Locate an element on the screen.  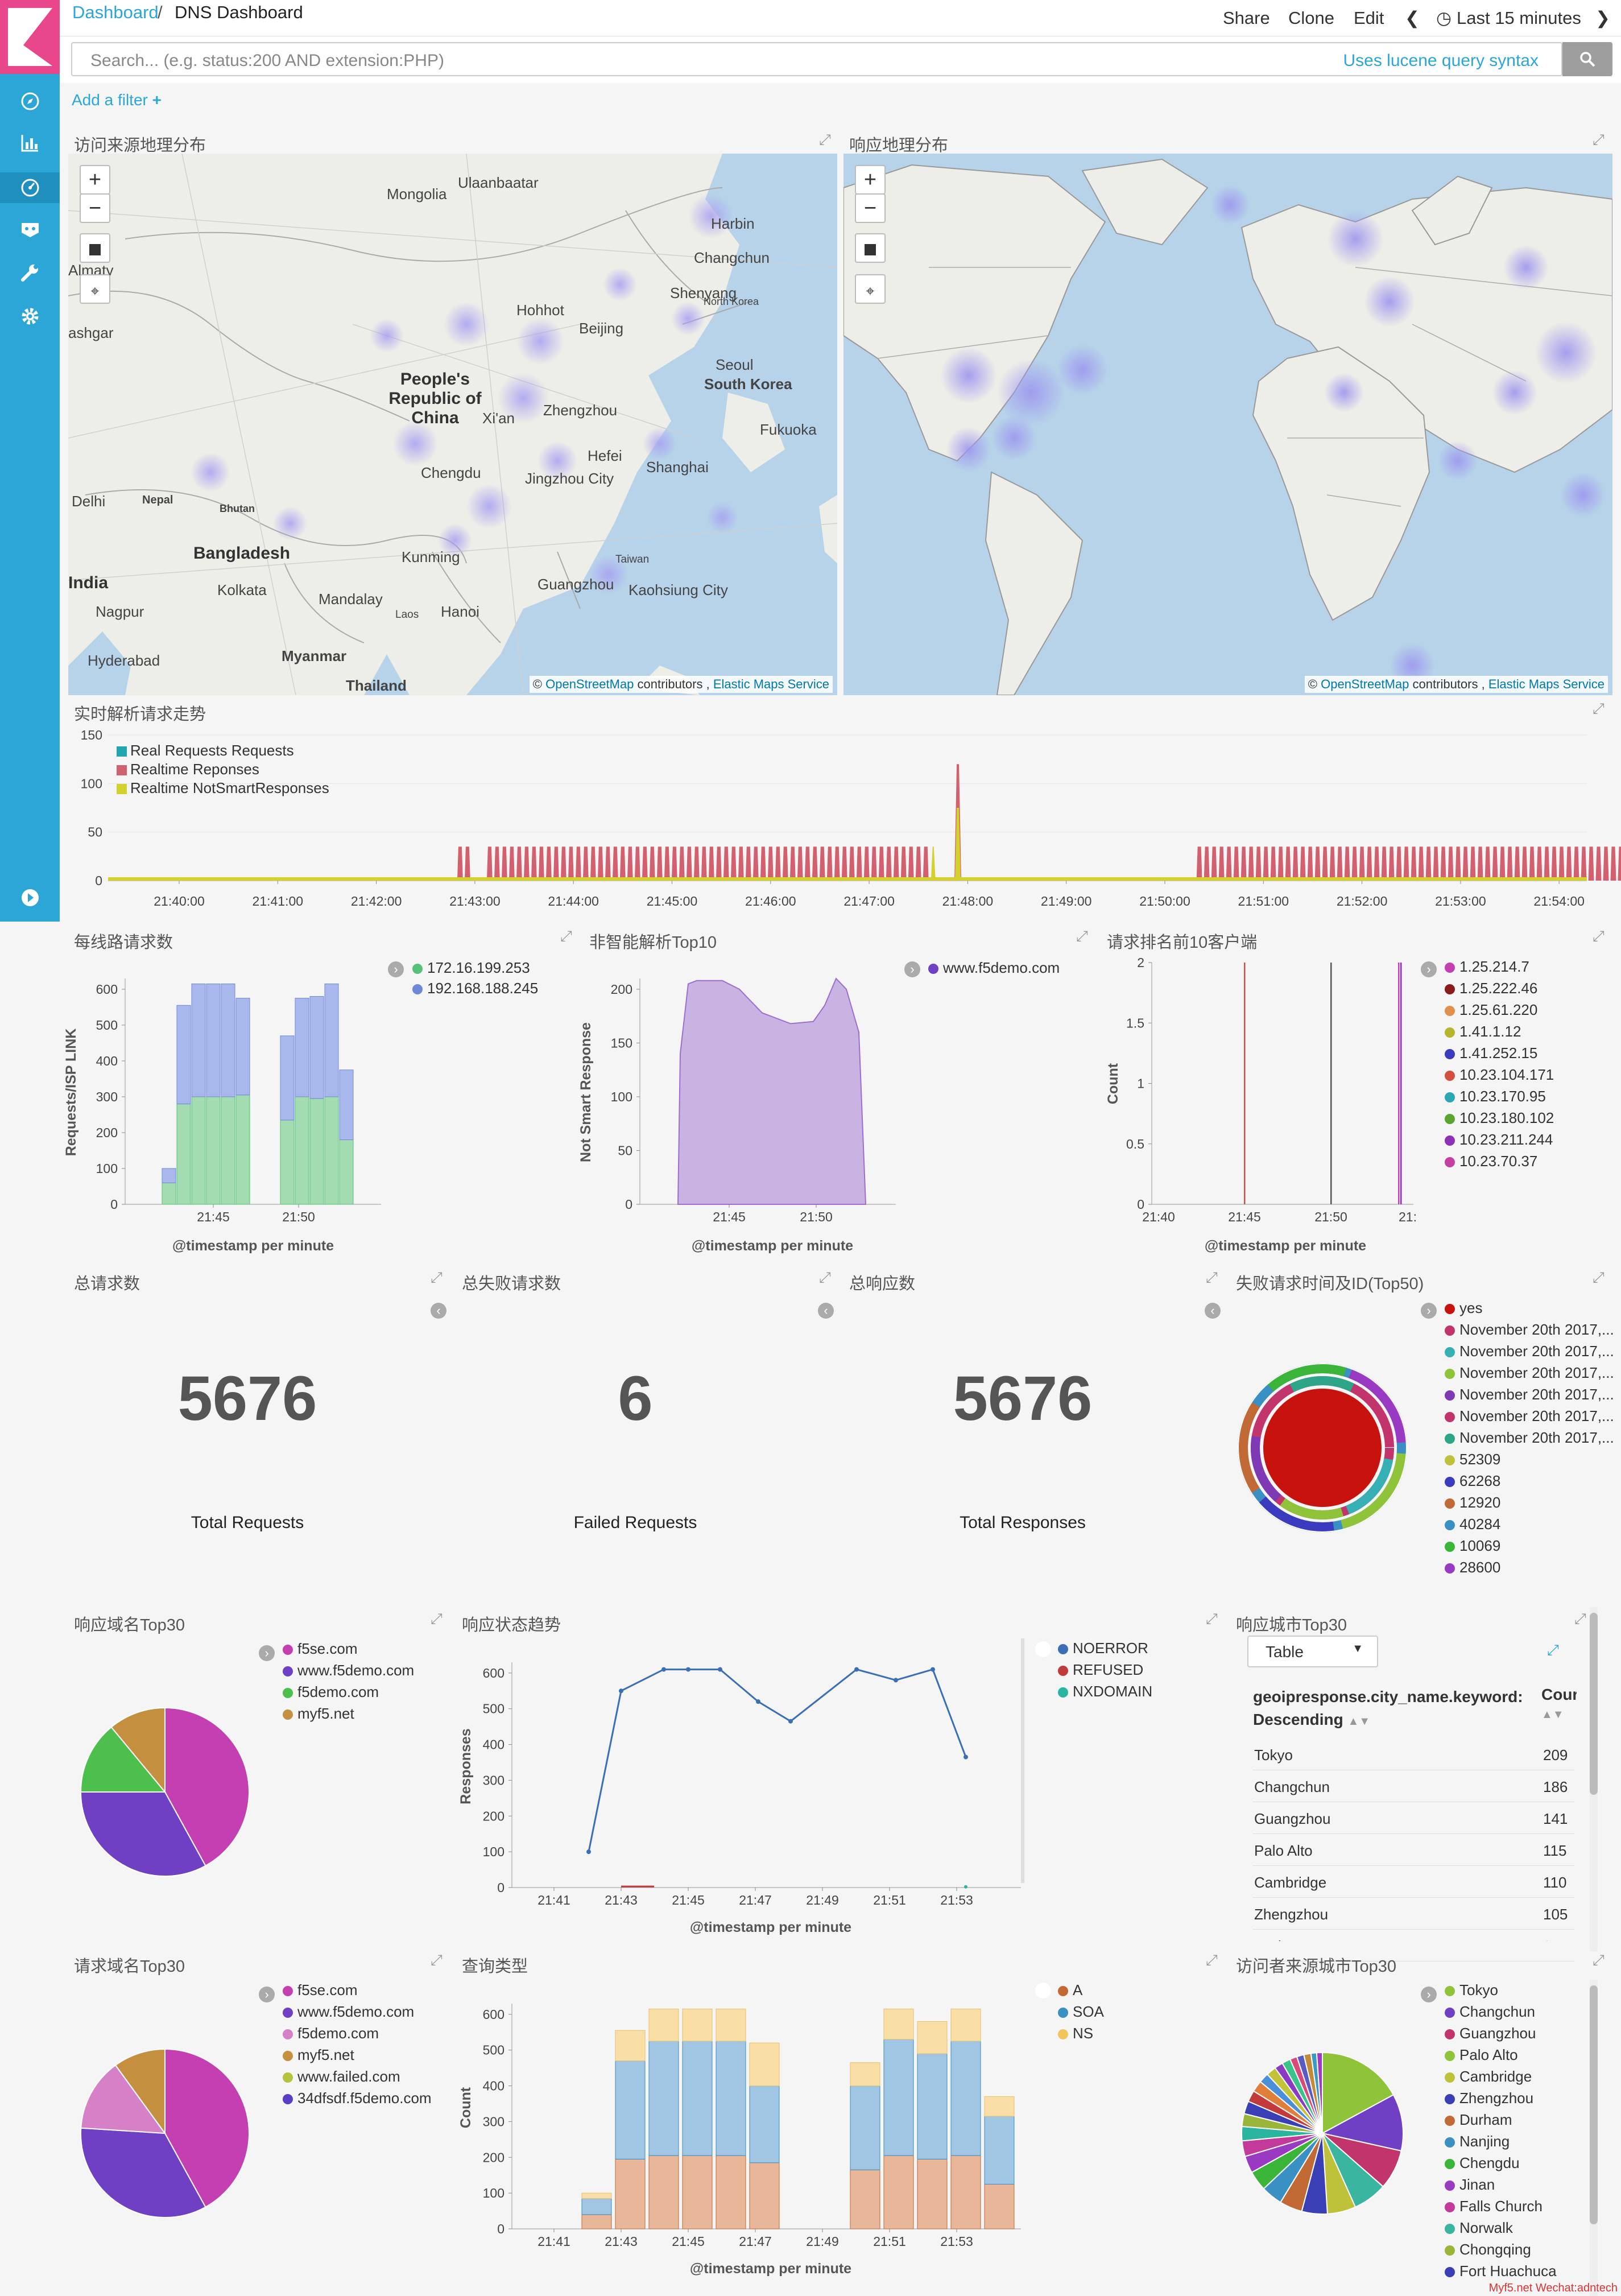
legend-item: Chongqing is located at coordinates (1488, 2249).